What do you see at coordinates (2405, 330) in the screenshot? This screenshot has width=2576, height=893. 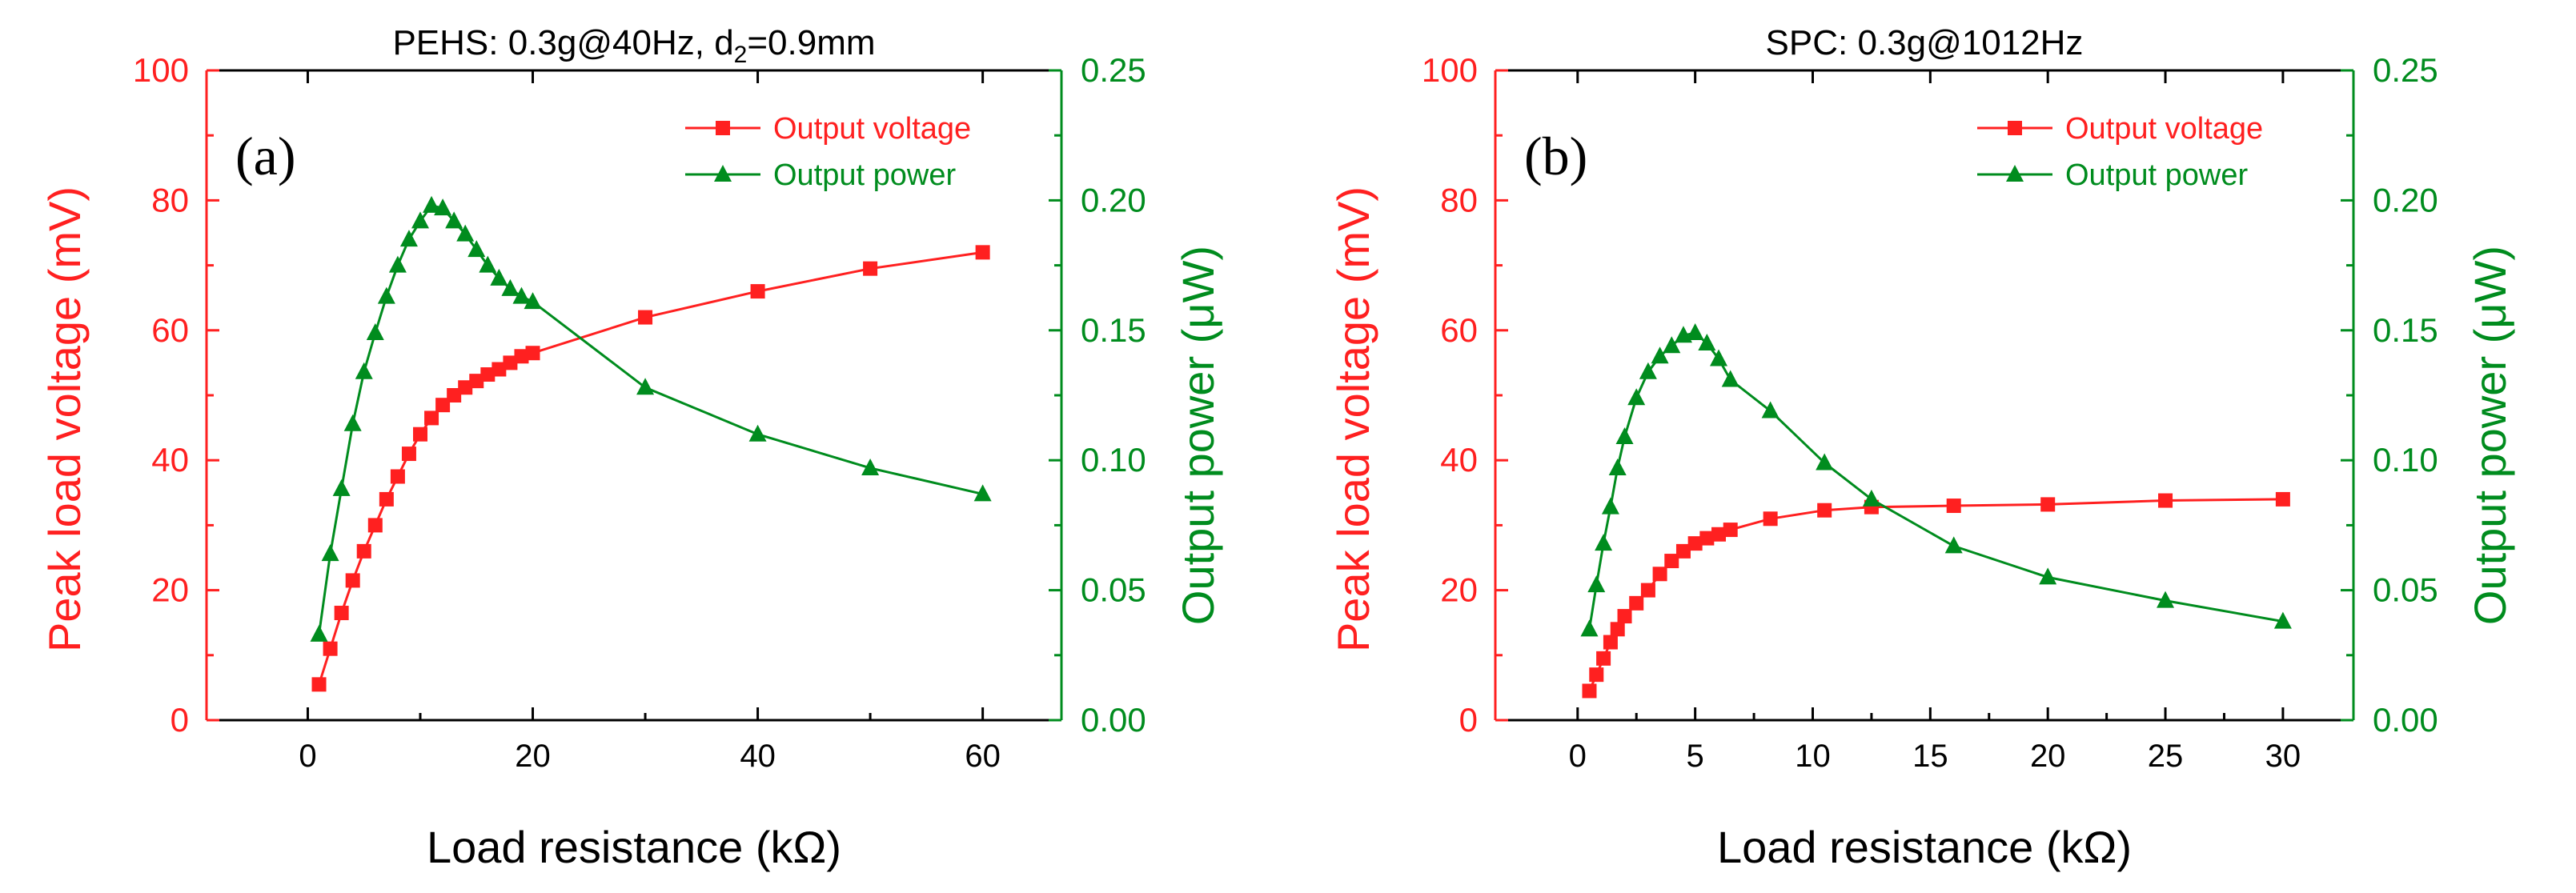 I see `right-y-tick-label: 0.15` at bounding box center [2405, 330].